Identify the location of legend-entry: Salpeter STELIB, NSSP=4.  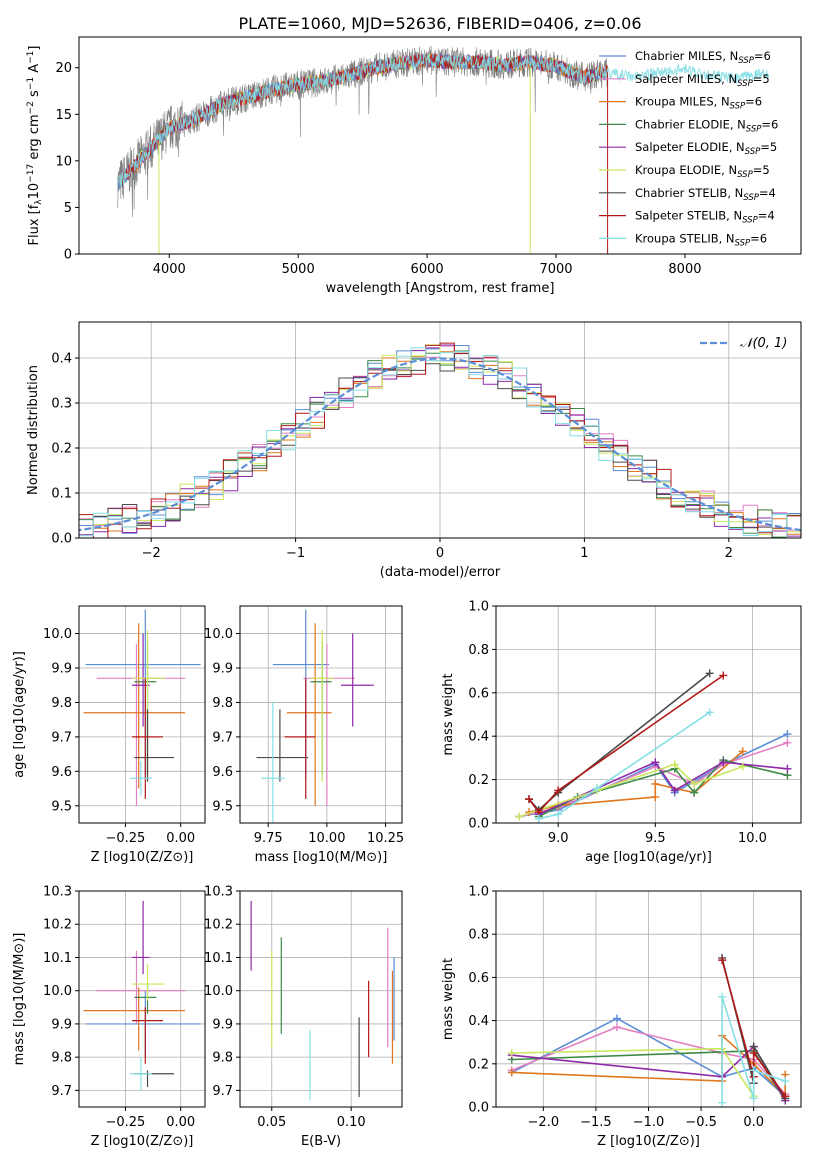
(705, 217).